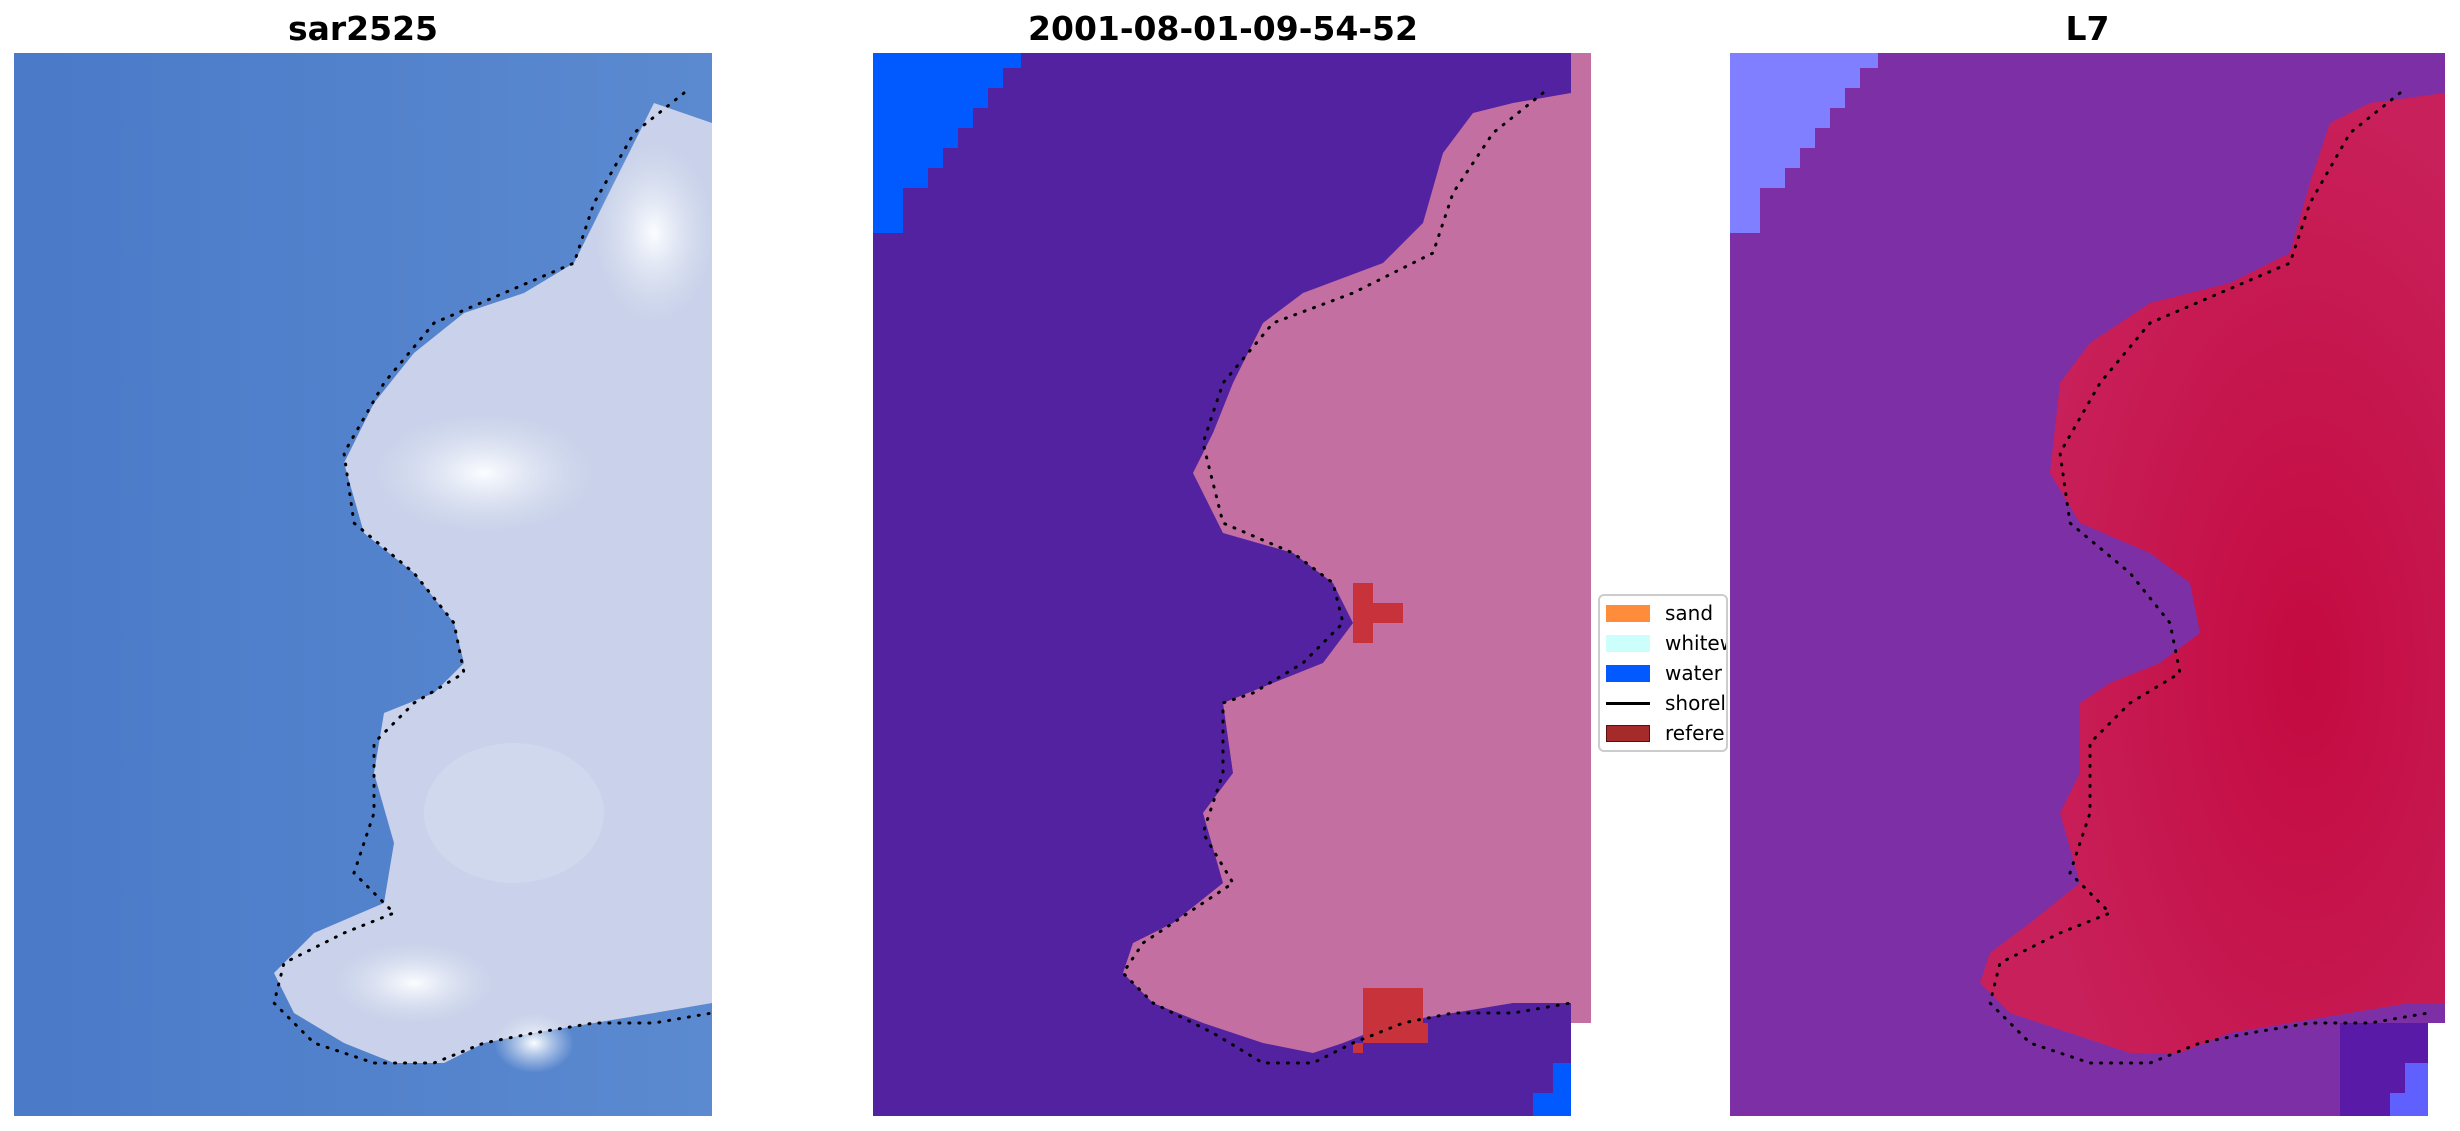 Image resolution: width=2460 pixels, height=1131 pixels. Describe the element at coordinates (1695, 703) in the screenshot. I see `legend-label: shoreline` at that location.